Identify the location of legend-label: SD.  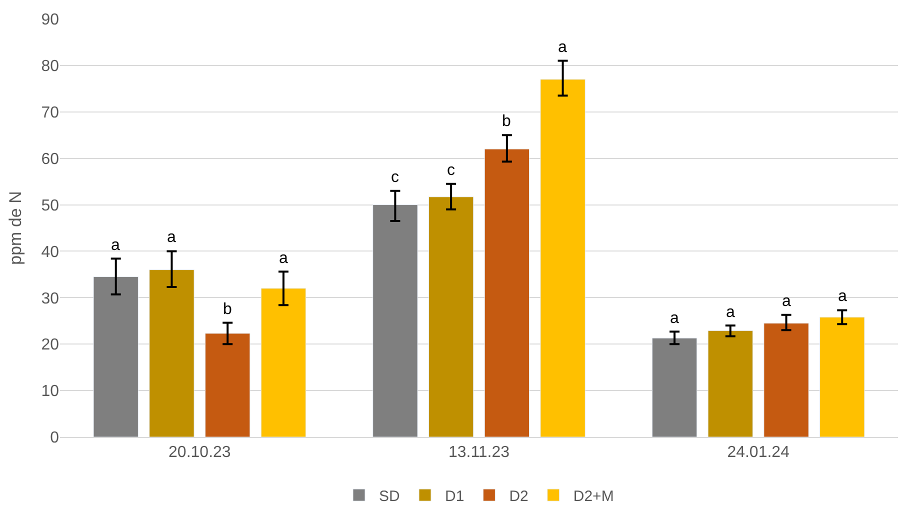
(389, 496).